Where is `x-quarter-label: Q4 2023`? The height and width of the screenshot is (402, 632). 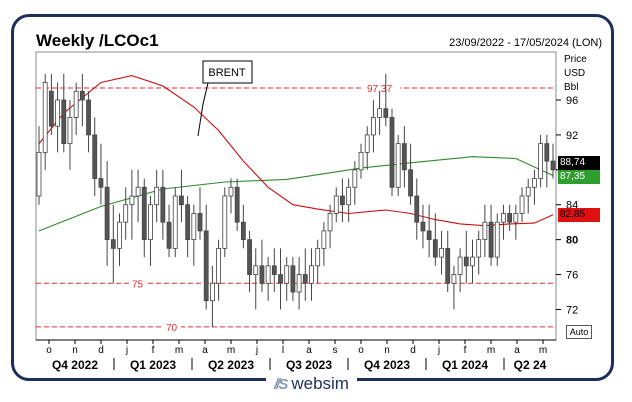 x-quarter-label: Q4 2023 is located at coordinates (387, 365).